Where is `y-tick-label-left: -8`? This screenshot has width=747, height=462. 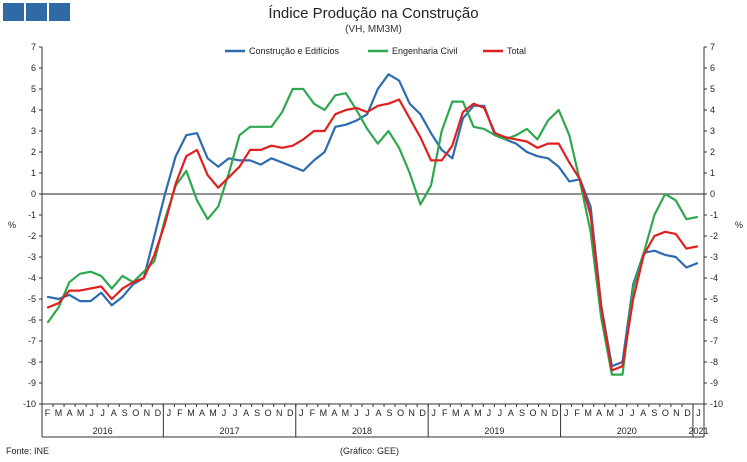 y-tick-label-left: -8 is located at coordinates (32, 362).